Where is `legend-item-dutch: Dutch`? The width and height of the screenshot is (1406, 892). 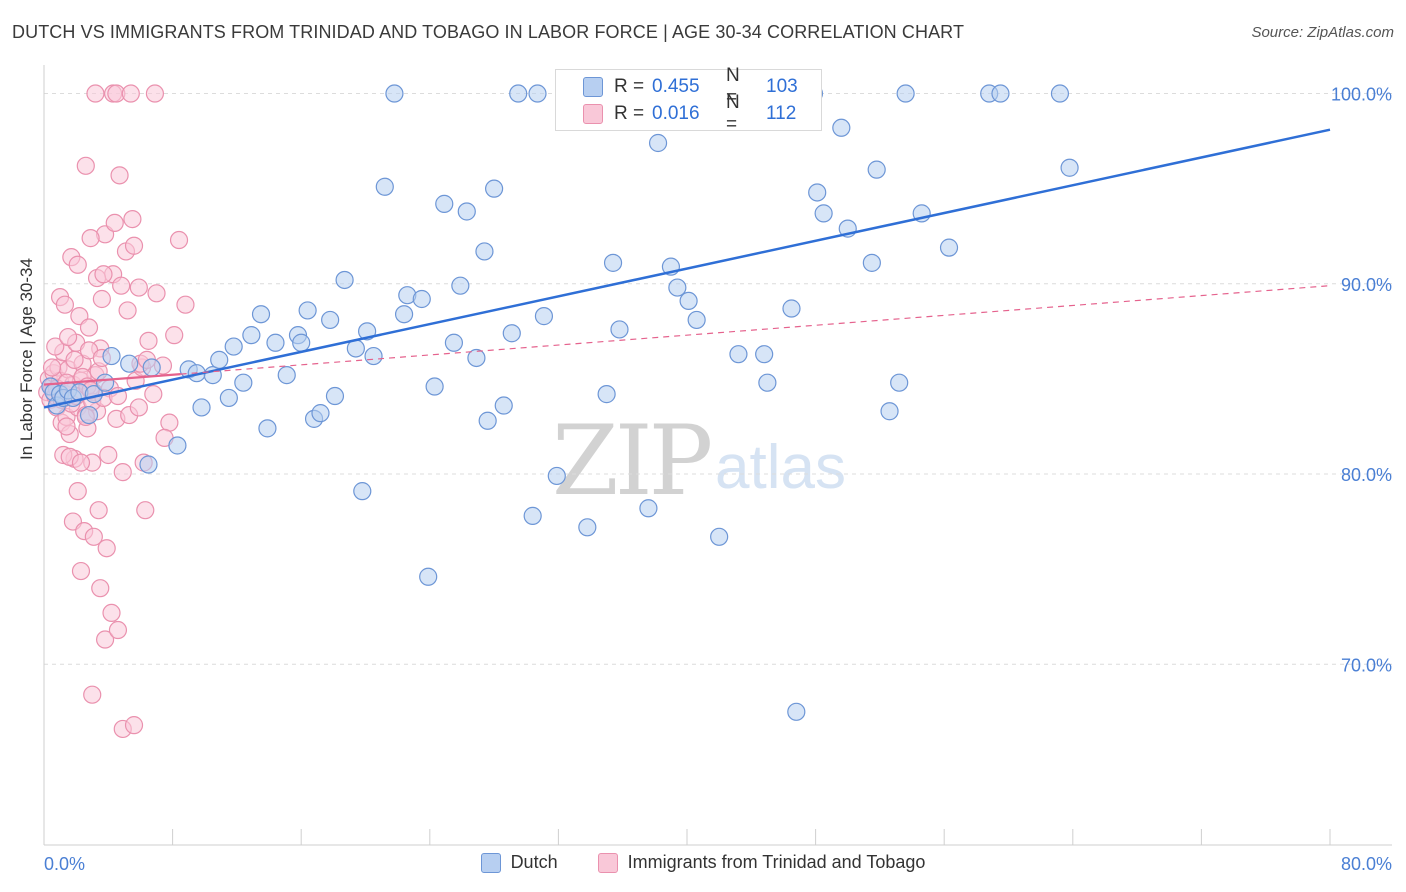
legend-item-dutch: Dutch is located at coordinates (519, 862).